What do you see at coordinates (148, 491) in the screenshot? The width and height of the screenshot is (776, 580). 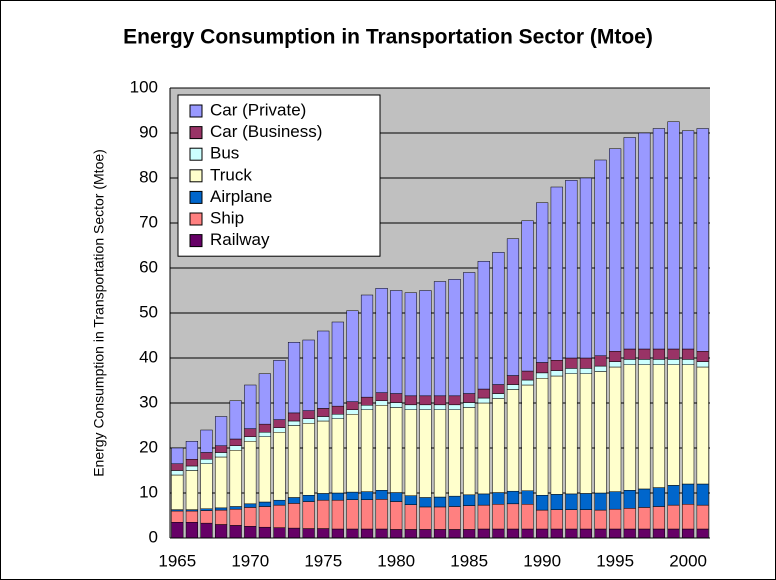 I see `y-tick-label: 10` at bounding box center [148, 491].